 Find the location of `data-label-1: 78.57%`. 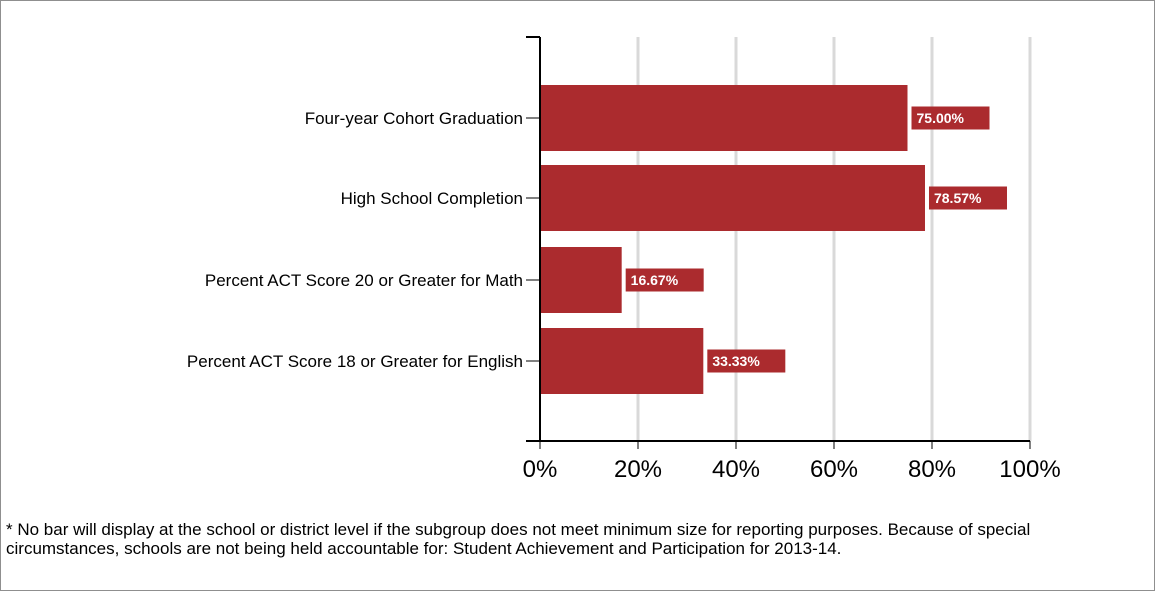

data-label-1: 78.57% is located at coordinates (958, 198).